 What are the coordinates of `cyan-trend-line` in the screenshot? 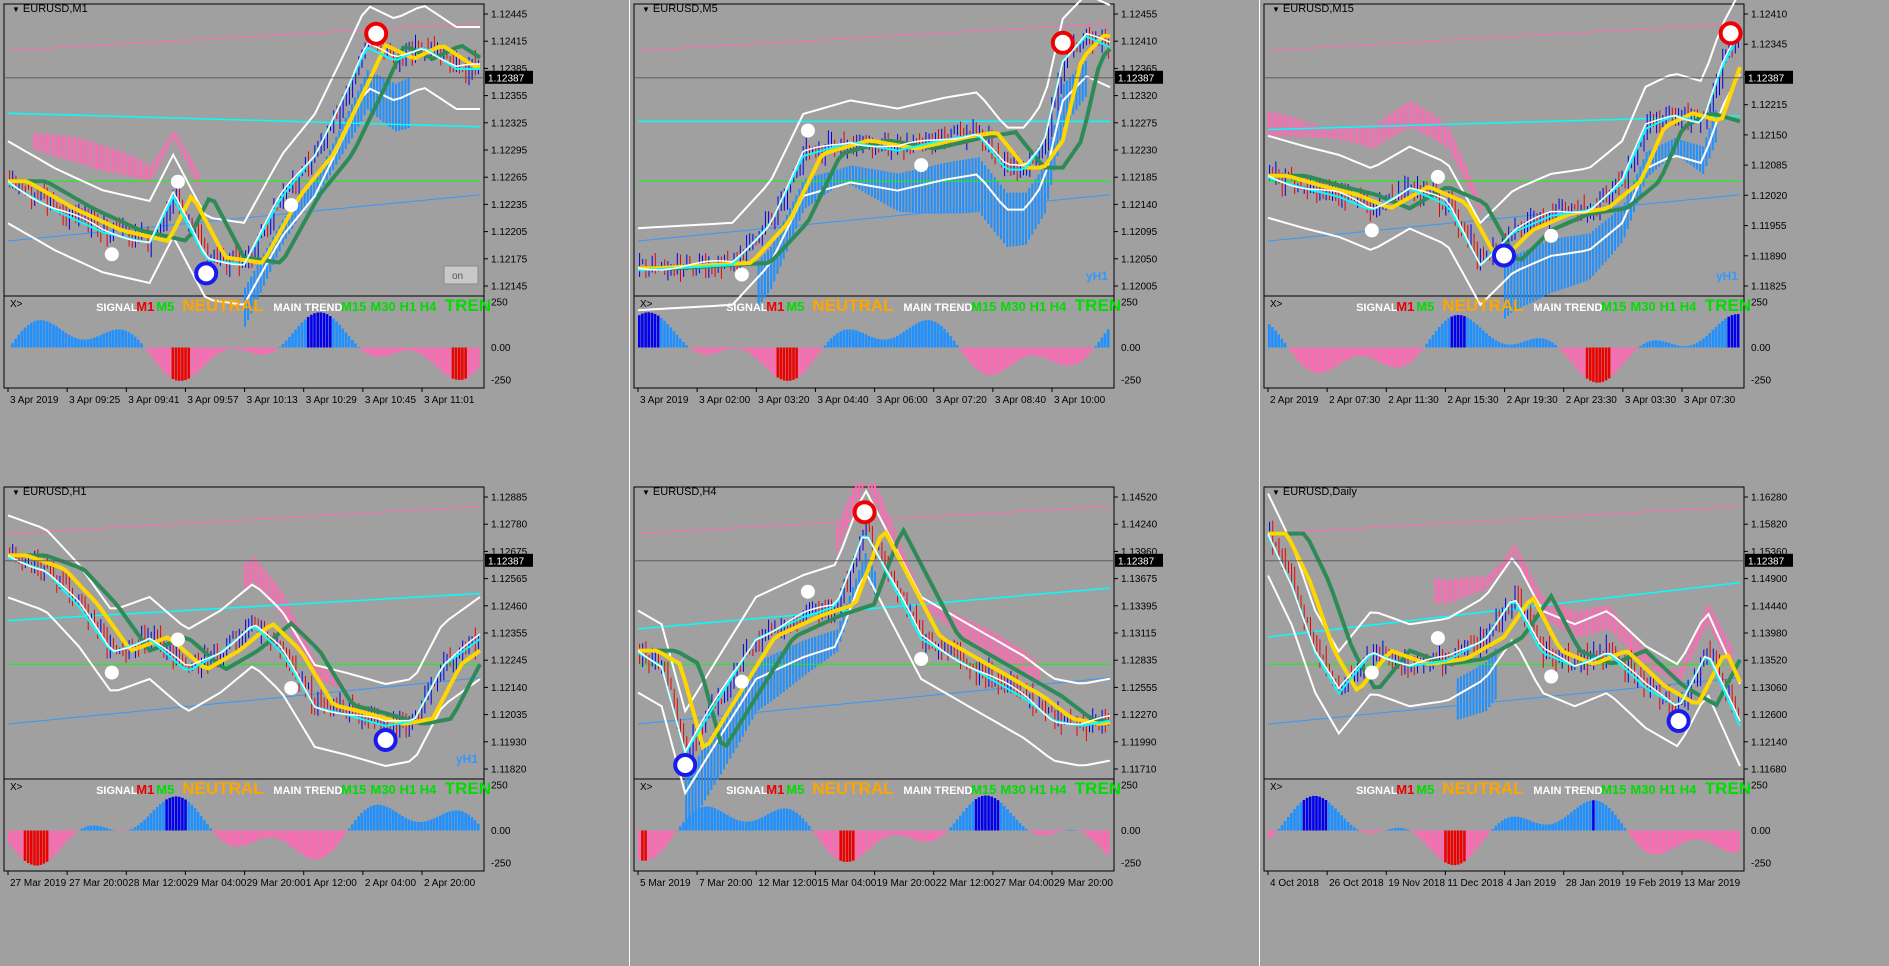 It's located at (244, 120).